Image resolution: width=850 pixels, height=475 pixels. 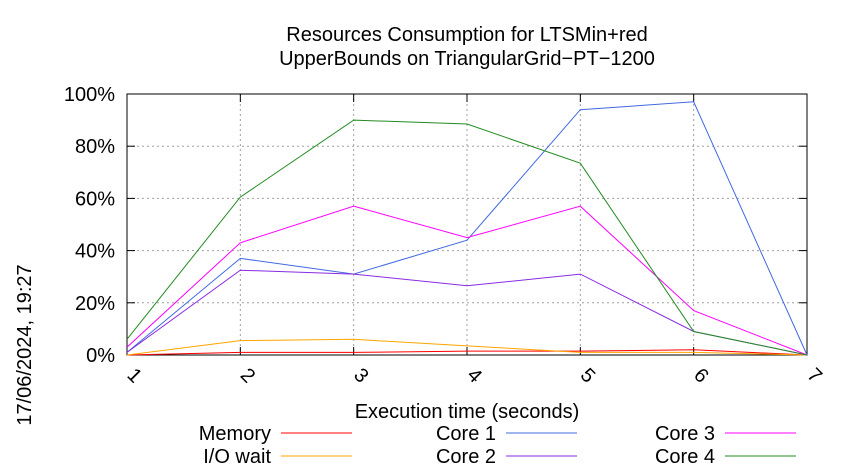 I want to click on x-tick-label: 1, so click(x=134, y=375).